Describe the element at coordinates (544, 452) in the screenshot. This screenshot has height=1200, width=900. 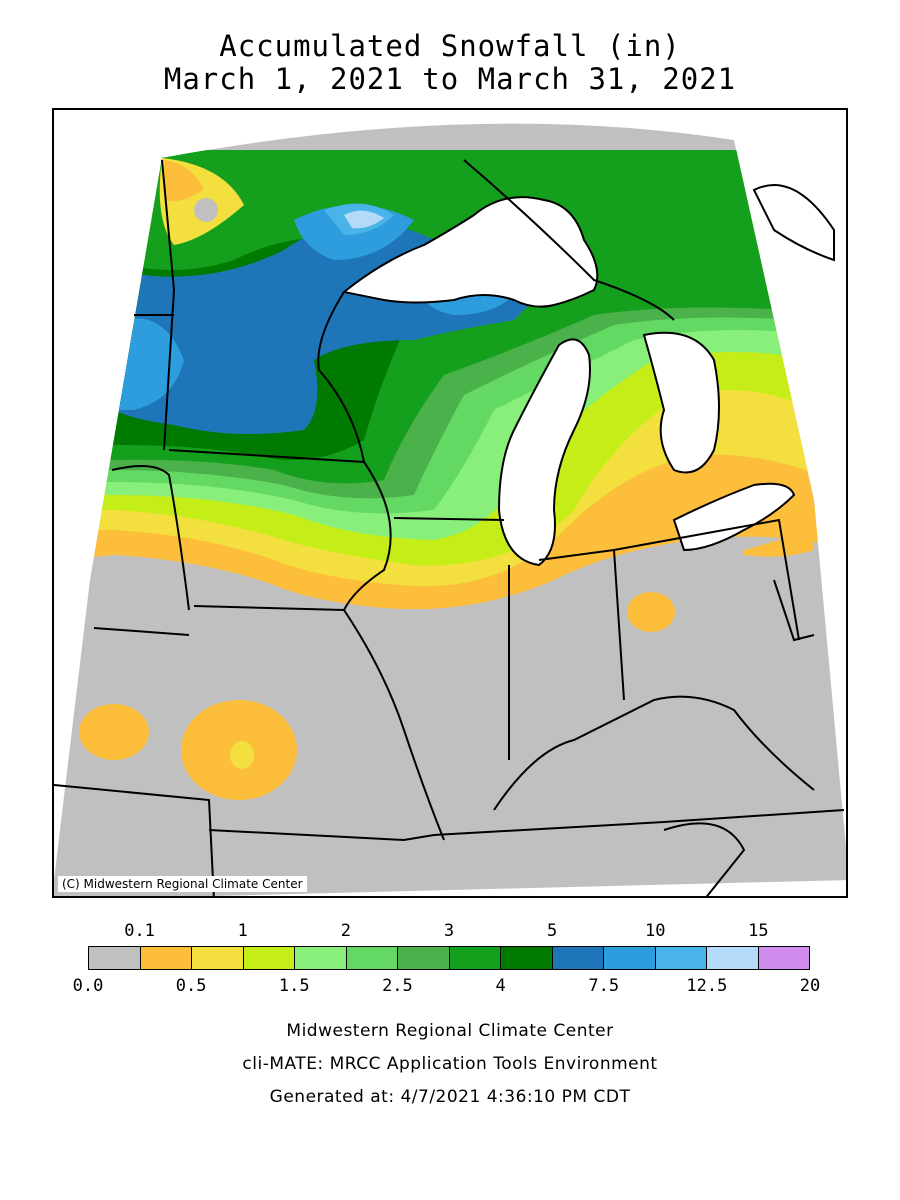
I see `lake-michigan` at that location.